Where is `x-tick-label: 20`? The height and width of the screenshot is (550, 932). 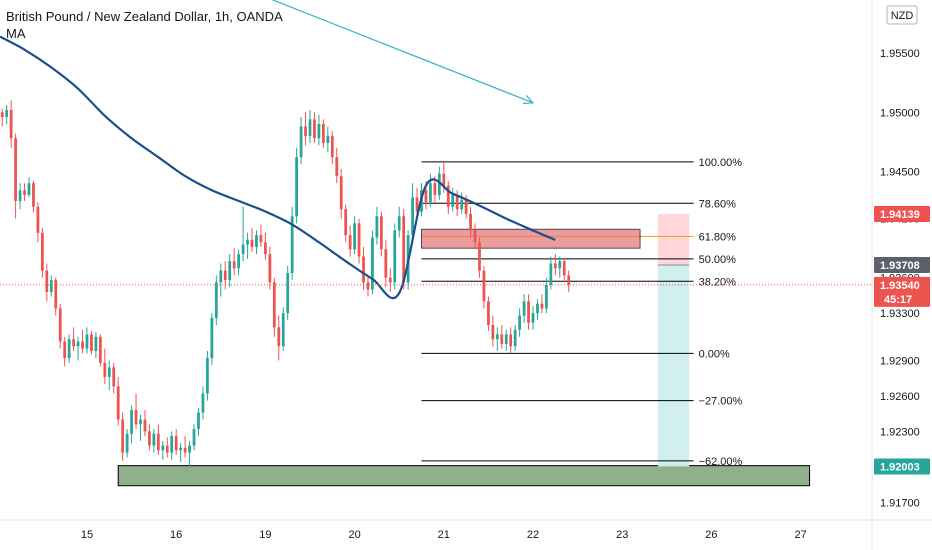
x-tick-label: 20 is located at coordinates (354, 535).